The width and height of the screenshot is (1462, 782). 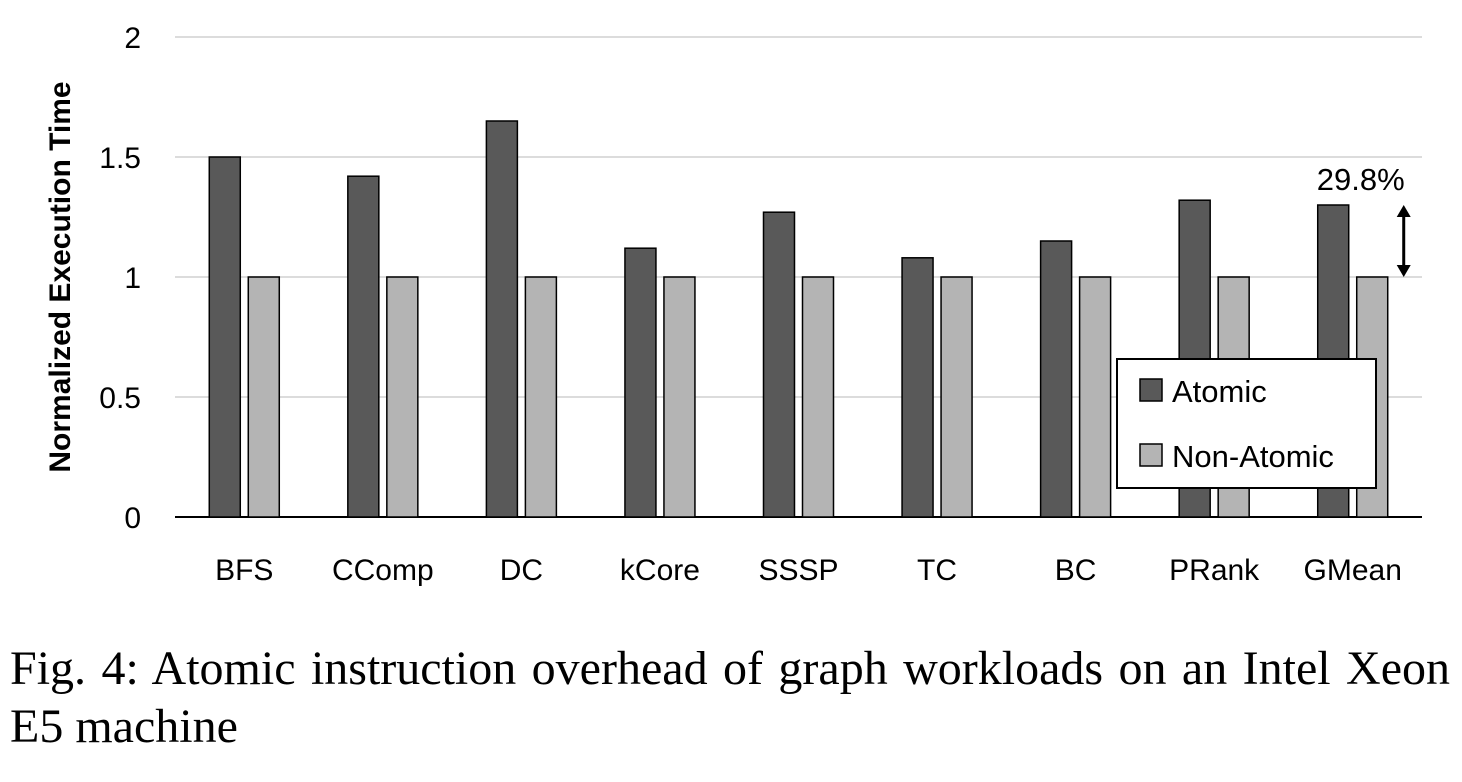 What do you see at coordinates (1361, 179) in the screenshot?
I see `annotation-label: 29.8%` at bounding box center [1361, 179].